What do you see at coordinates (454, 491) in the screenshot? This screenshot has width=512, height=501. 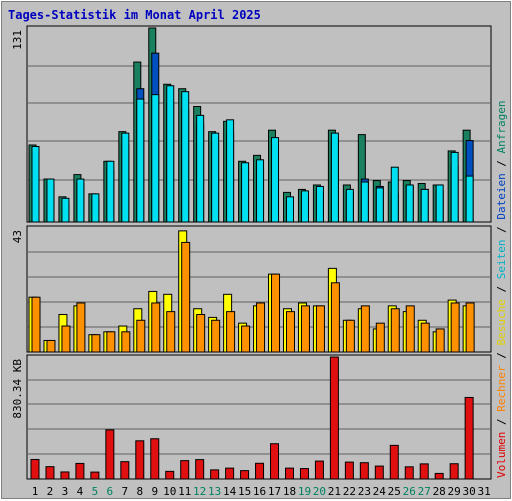 I see `x-tick-label-29: 29` at bounding box center [454, 491].